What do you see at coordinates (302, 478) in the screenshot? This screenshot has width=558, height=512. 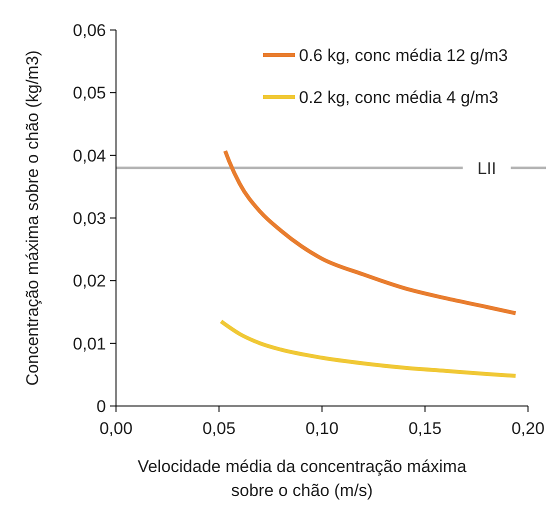 I see `x-axis-title: Velocidade média da concentração máxima sobre o chão (m/s)` at bounding box center [302, 478].